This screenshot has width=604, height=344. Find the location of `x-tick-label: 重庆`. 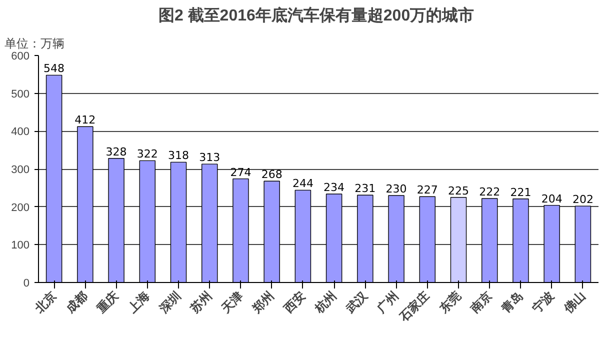

x-tick-label: 重庆 is located at coordinates (108, 302).